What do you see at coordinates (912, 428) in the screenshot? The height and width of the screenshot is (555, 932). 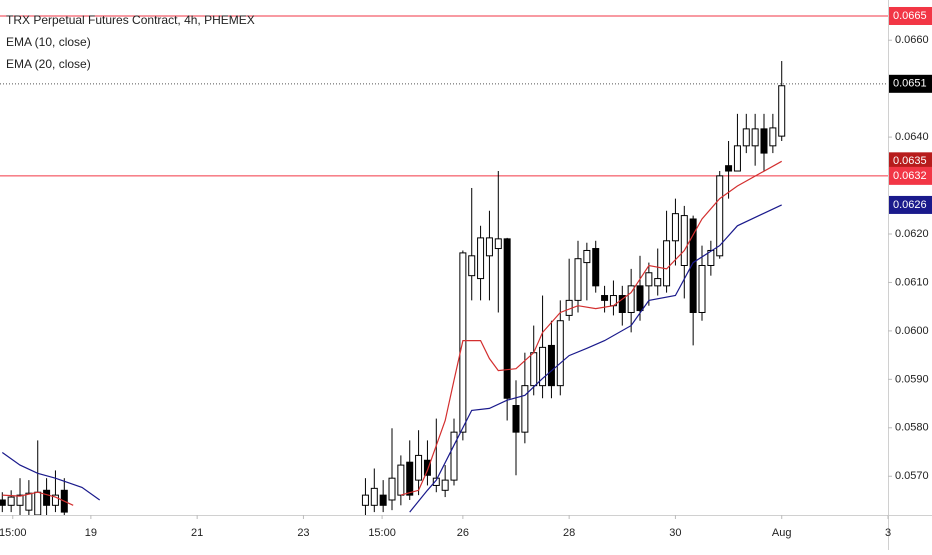 I see `y-tick-label: 0.0580` at bounding box center [912, 428].